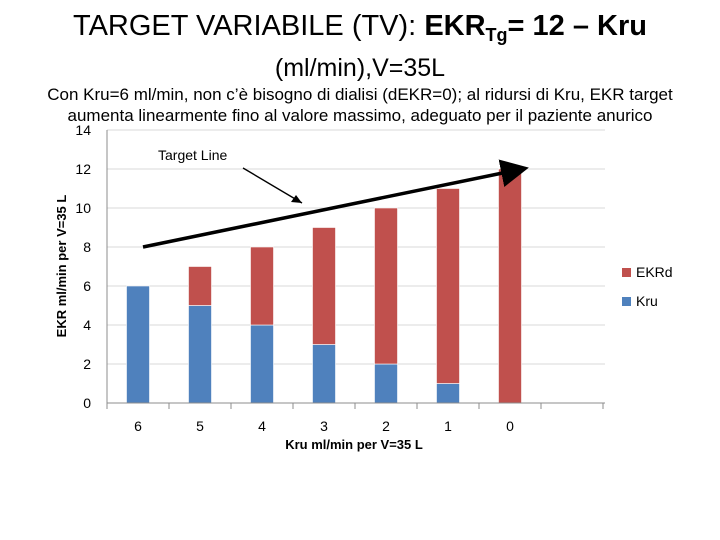 The image size is (720, 540). I want to click on title-prefix: TARGET VARIABILE (TV):, so click(249, 26).